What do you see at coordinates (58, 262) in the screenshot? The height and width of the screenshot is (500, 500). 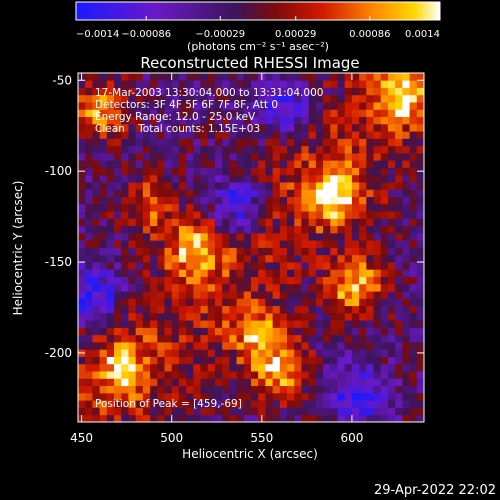 I see `y-tick-label: -150` at bounding box center [58, 262].